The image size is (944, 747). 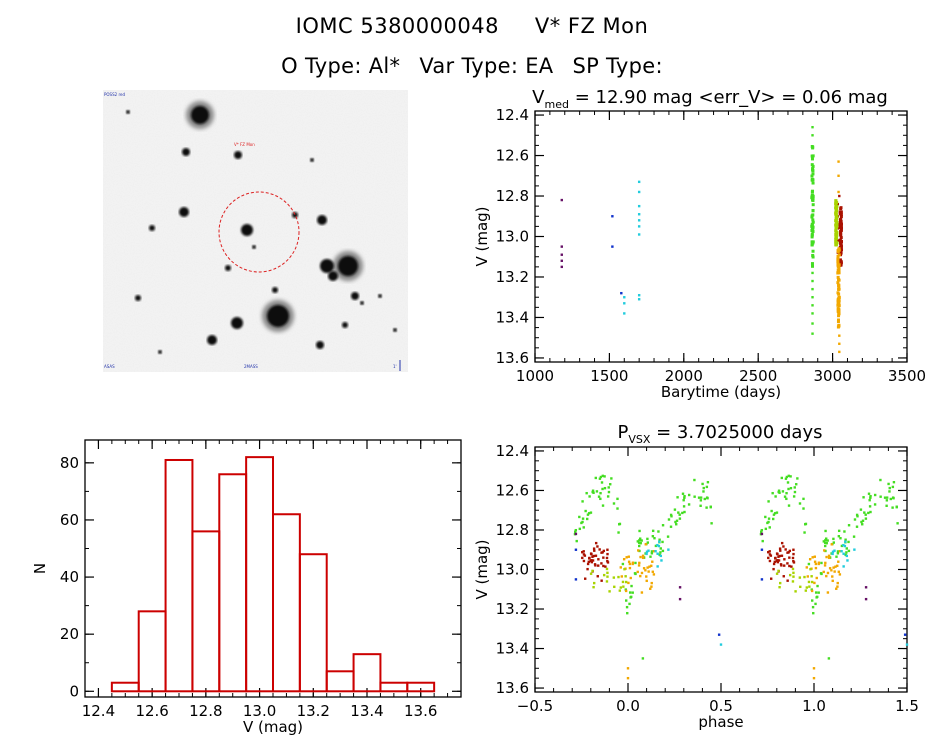 What do you see at coordinates (512, 688) in the screenshot?
I see `y-tick-label: 13.6` at bounding box center [512, 688].